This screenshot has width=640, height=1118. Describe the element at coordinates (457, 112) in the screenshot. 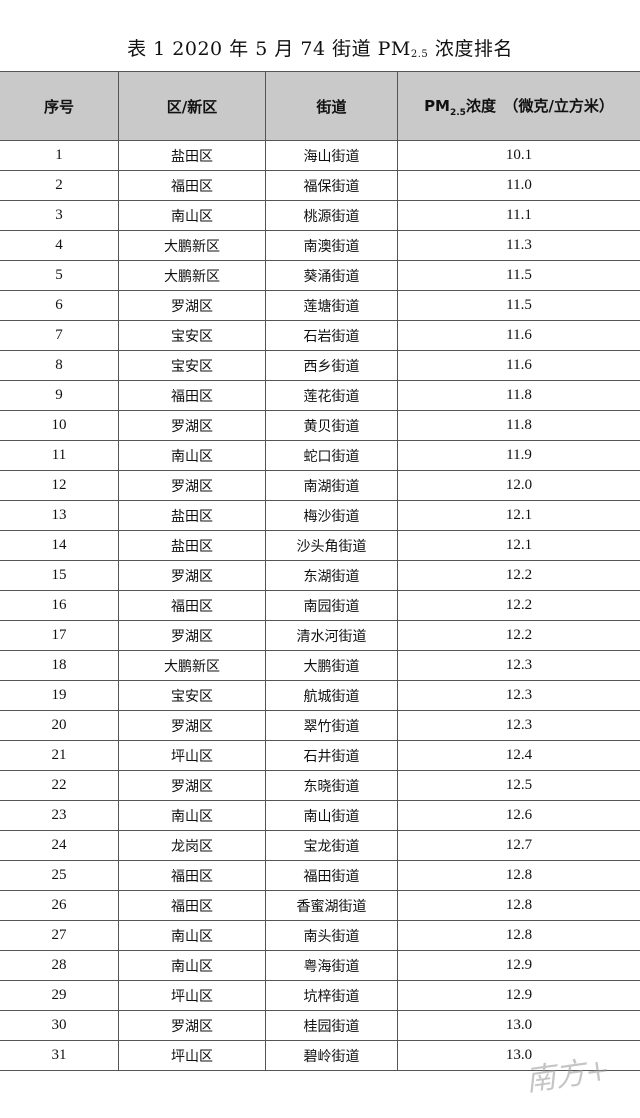

I see `pm-subscript: 2.5` at that location.